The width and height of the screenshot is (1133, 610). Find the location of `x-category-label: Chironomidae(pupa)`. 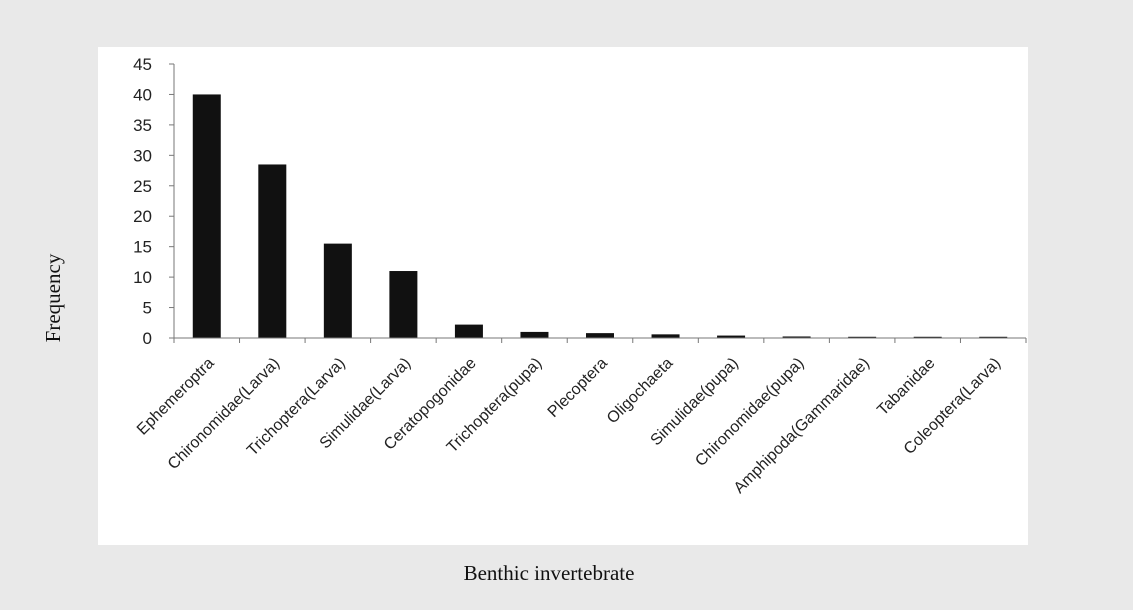

x-category-label: Chironomidae(pupa) is located at coordinates (749, 412).